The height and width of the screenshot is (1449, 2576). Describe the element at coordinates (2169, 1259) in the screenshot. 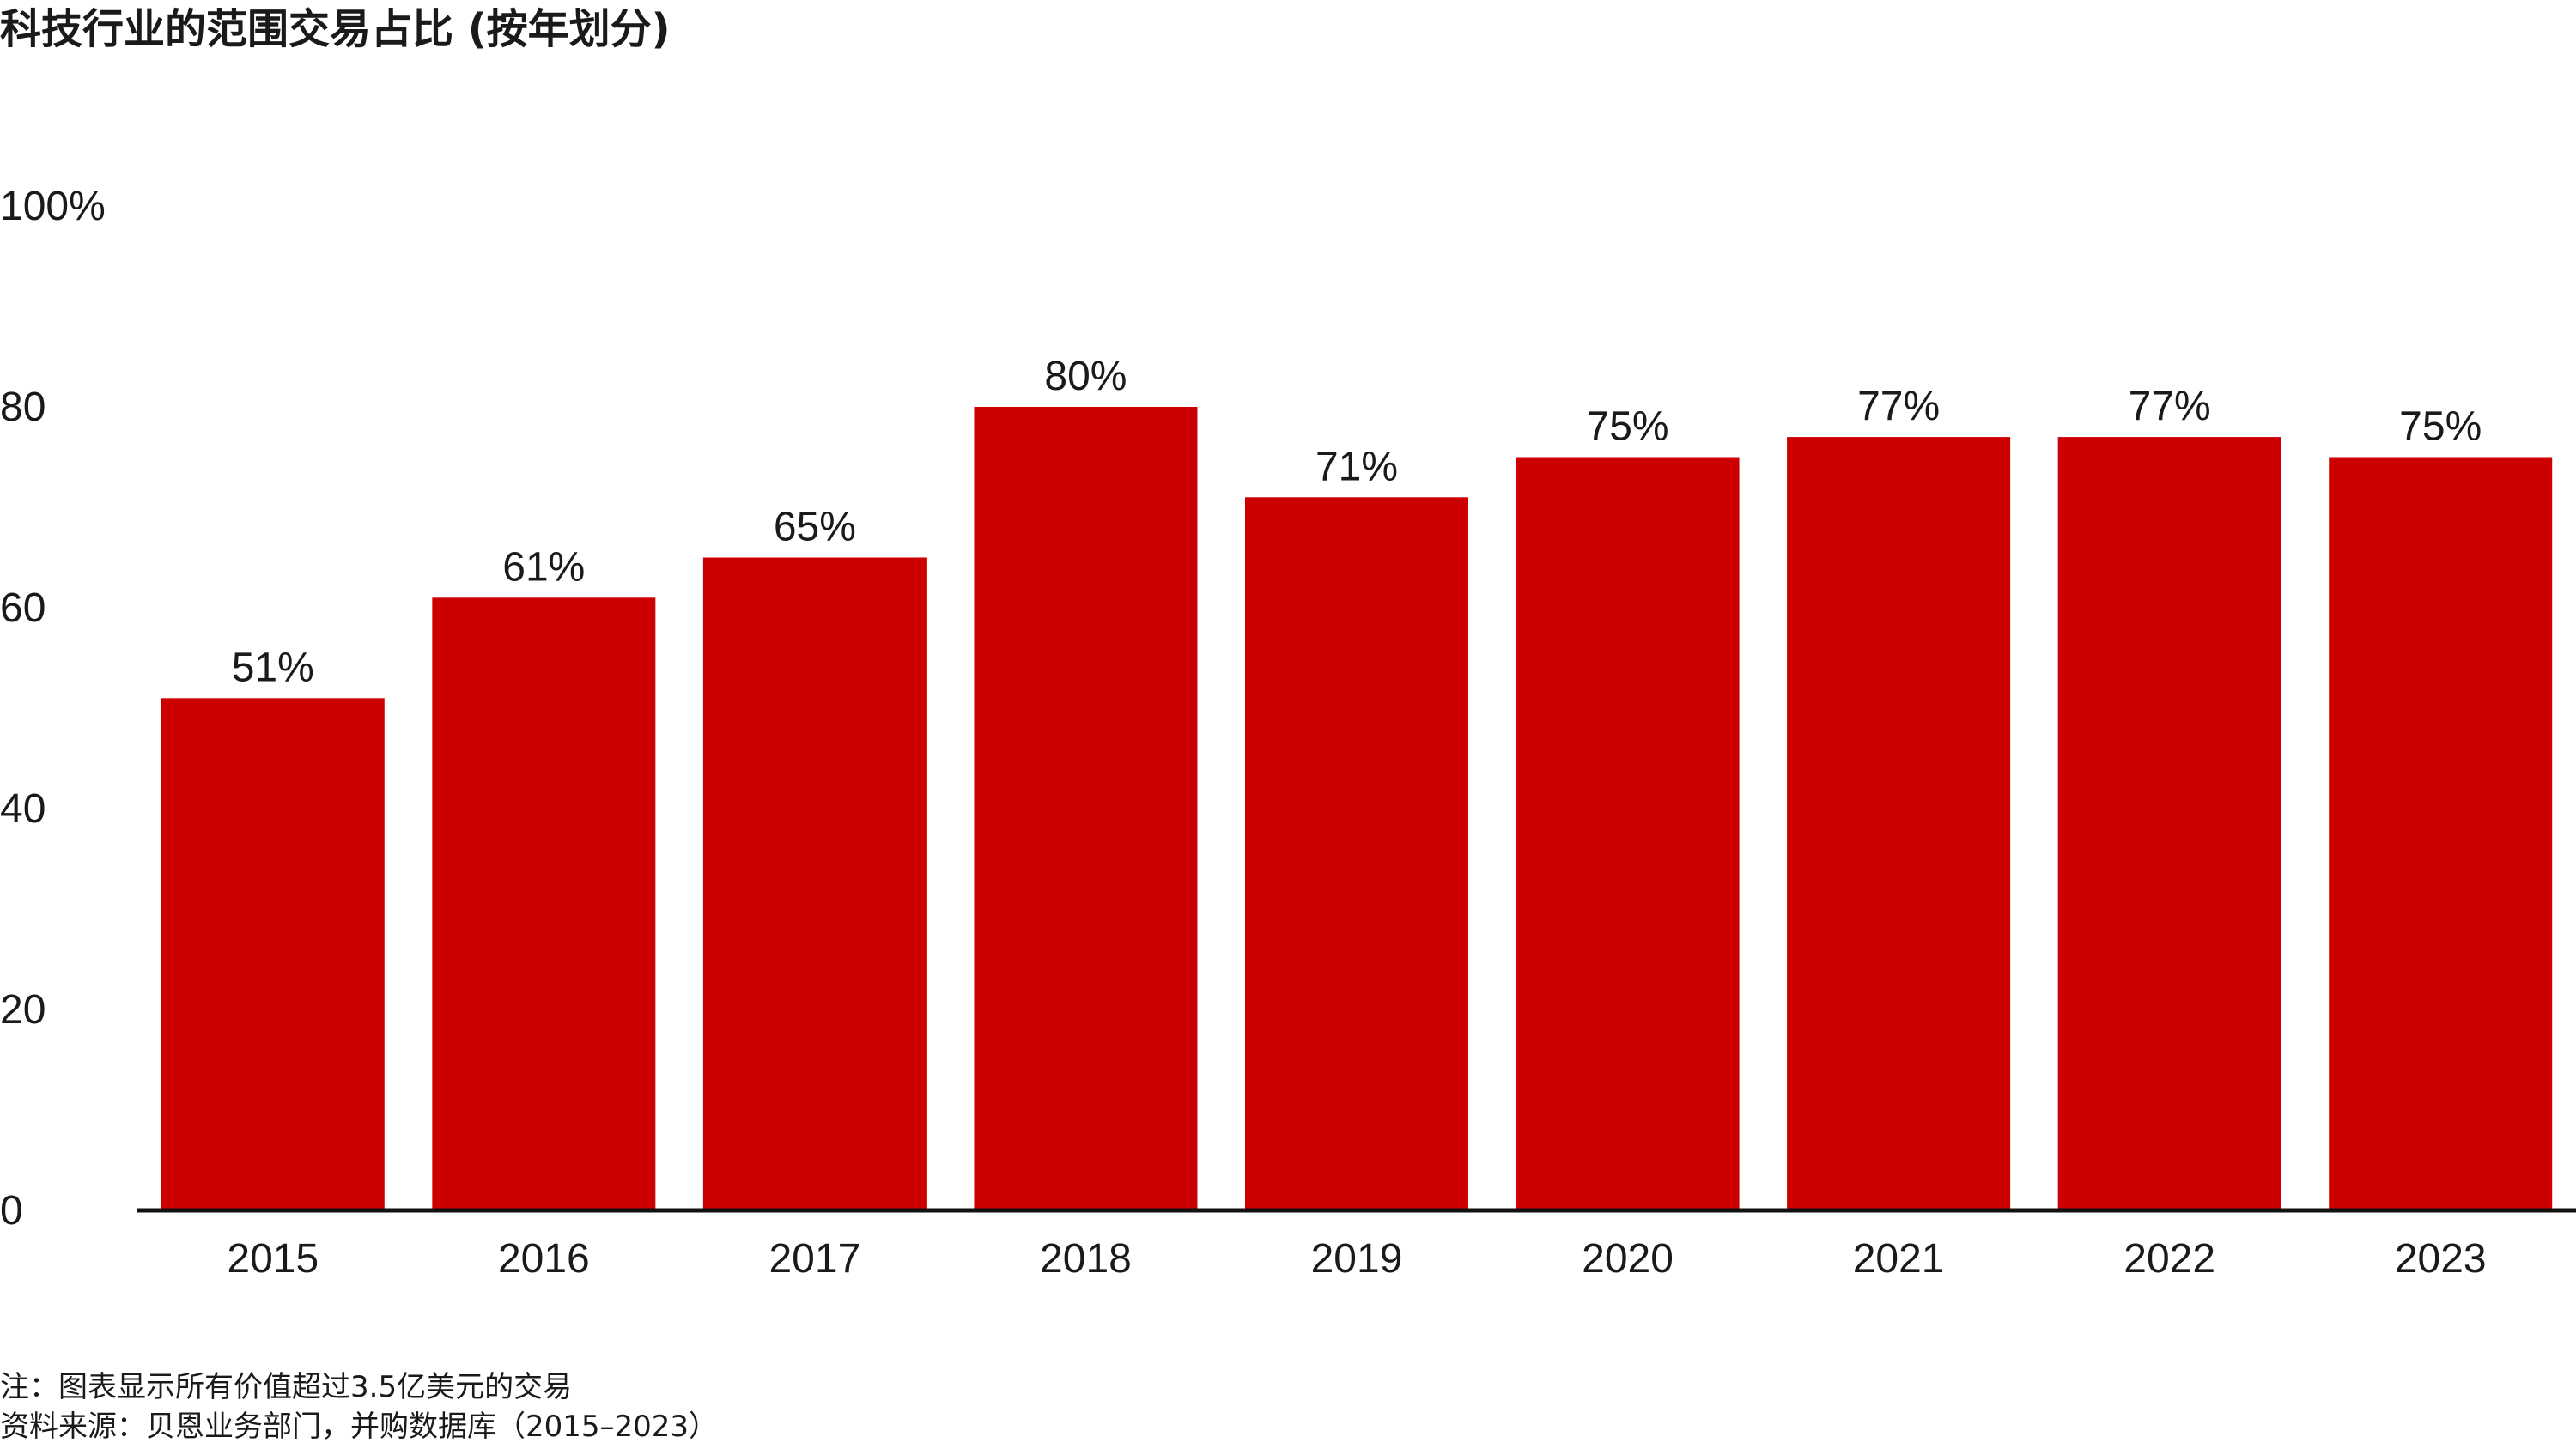

I see `x-tick-label: 2022` at that location.